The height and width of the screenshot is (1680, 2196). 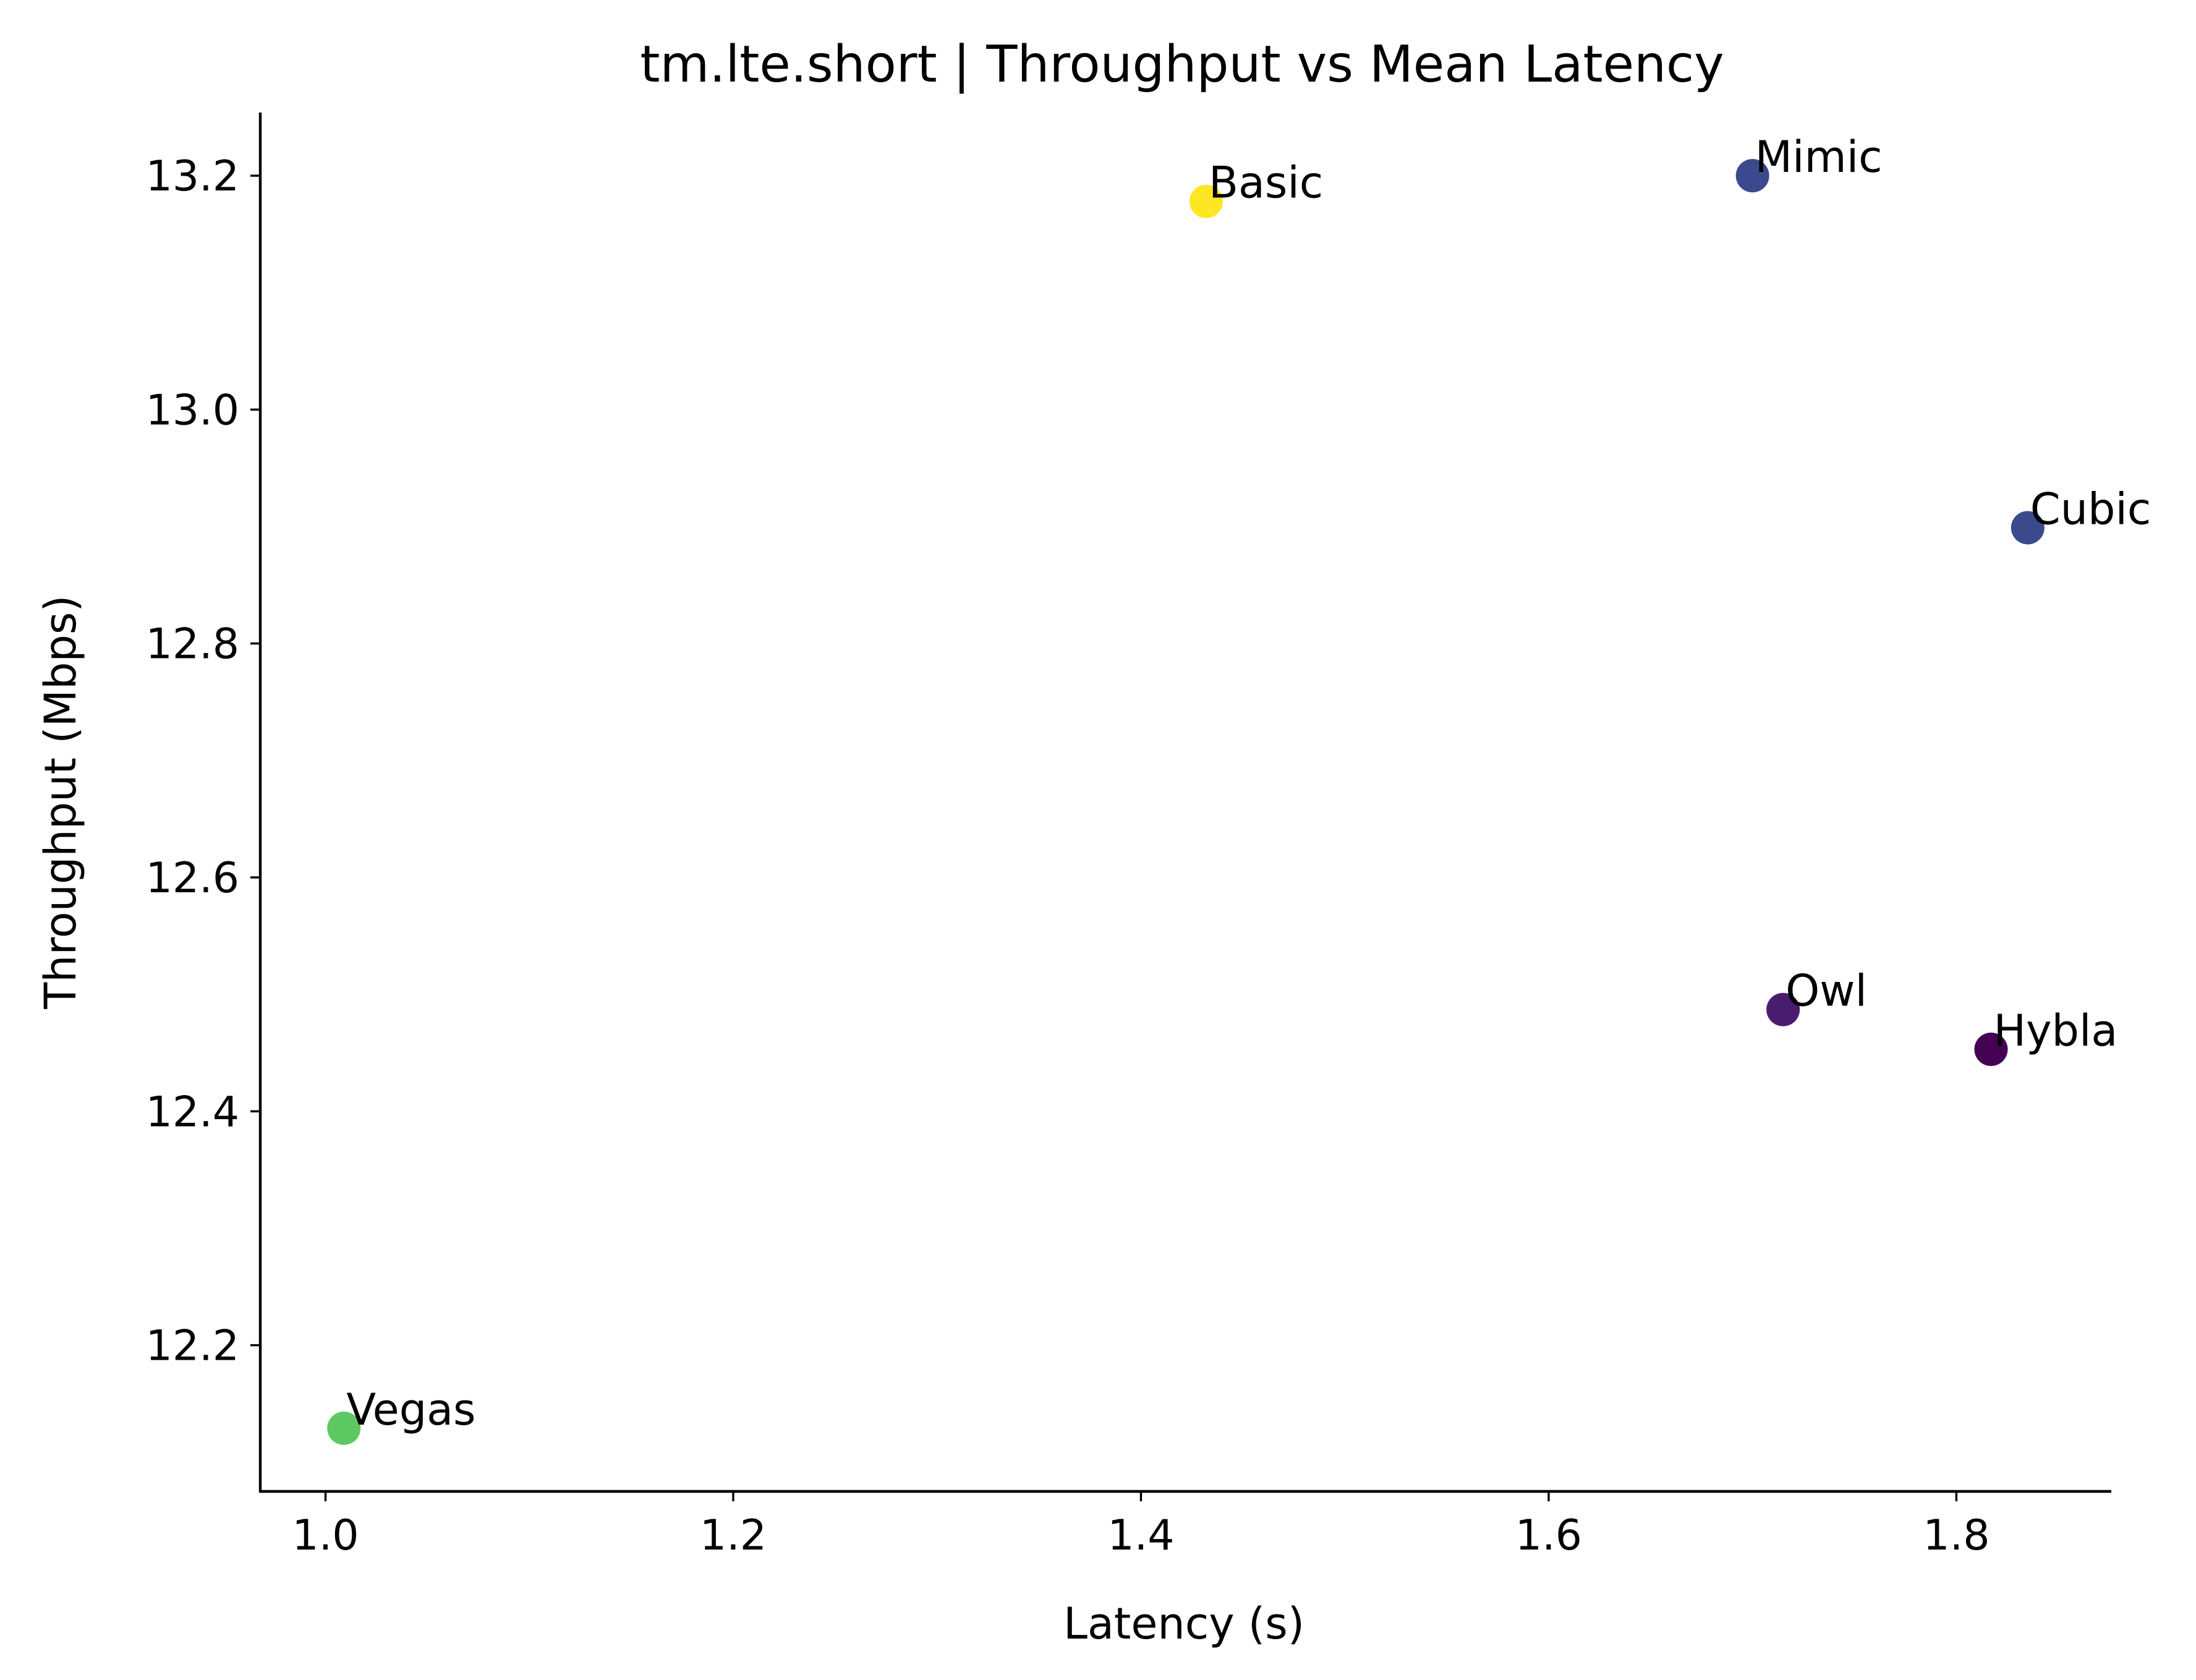 What do you see at coordinates (192, 644) in the screenshot?
I see `y-tick-label: 12.8` at bounding box center [192, 644].